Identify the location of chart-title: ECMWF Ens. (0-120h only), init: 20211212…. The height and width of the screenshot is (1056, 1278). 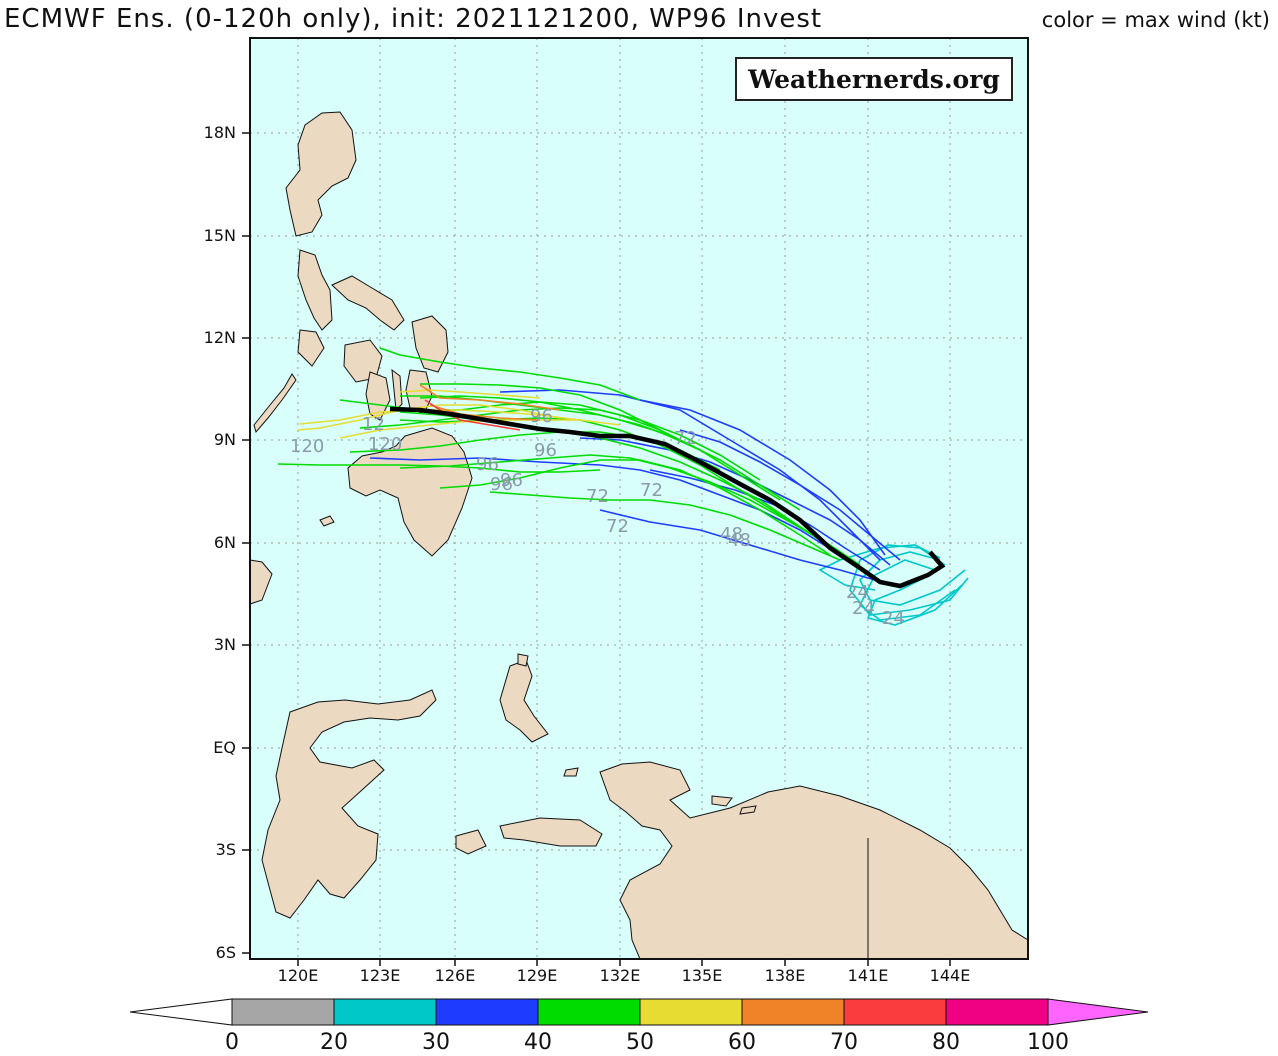
(413, 19).